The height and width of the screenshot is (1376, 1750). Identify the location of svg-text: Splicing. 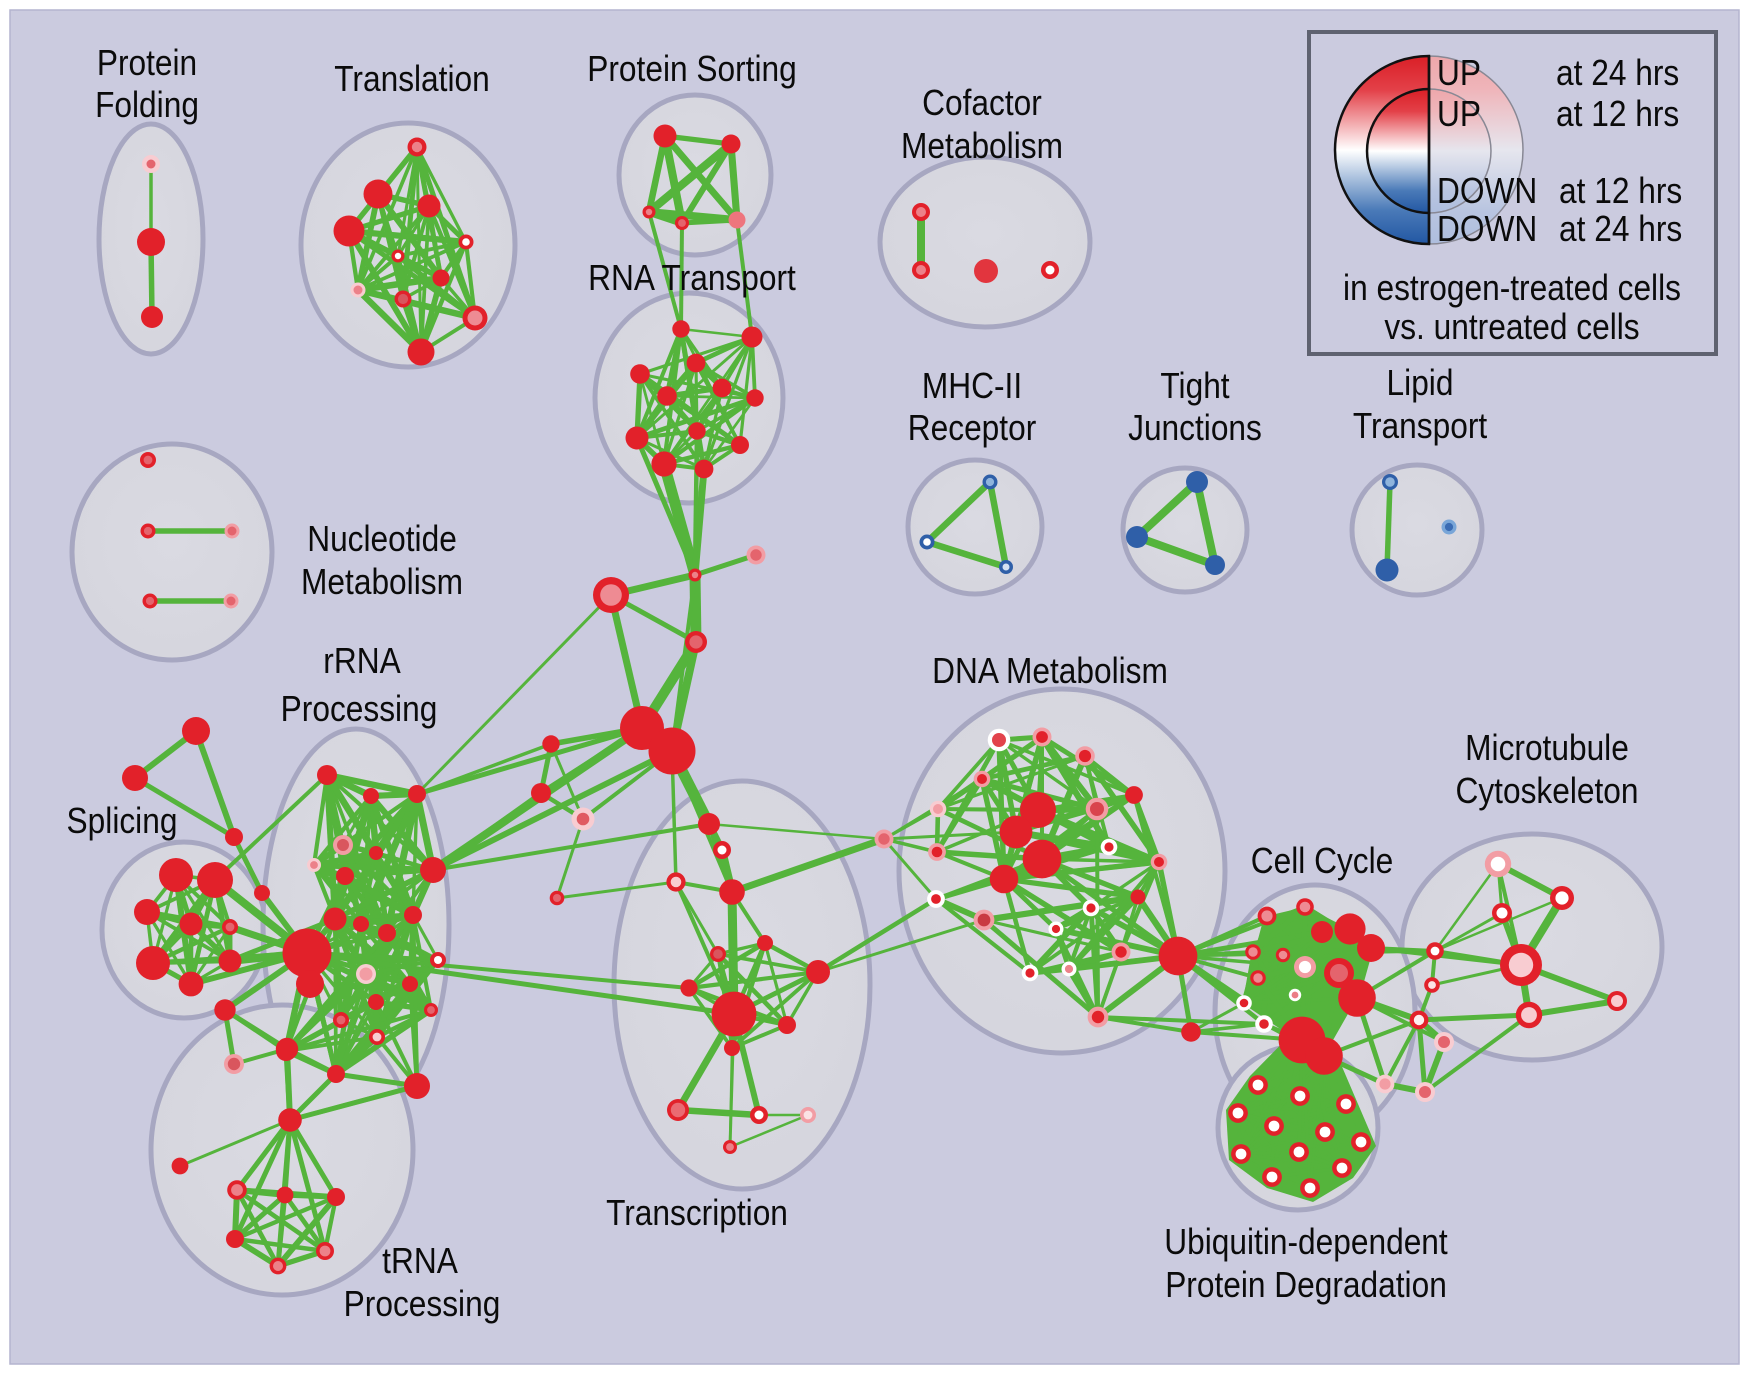
(122, 821).